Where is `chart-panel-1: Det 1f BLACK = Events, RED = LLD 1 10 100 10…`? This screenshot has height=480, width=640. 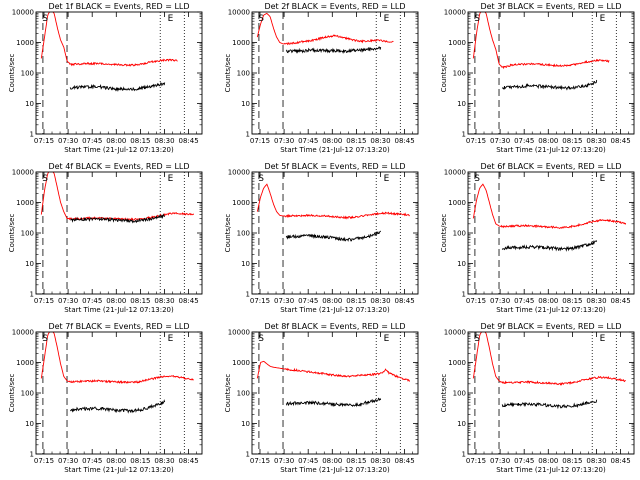 chart-panel-1: Det 1f BLACK = Events, RED = LLD 1 10 100 10… is located at coordinates (105, 78).